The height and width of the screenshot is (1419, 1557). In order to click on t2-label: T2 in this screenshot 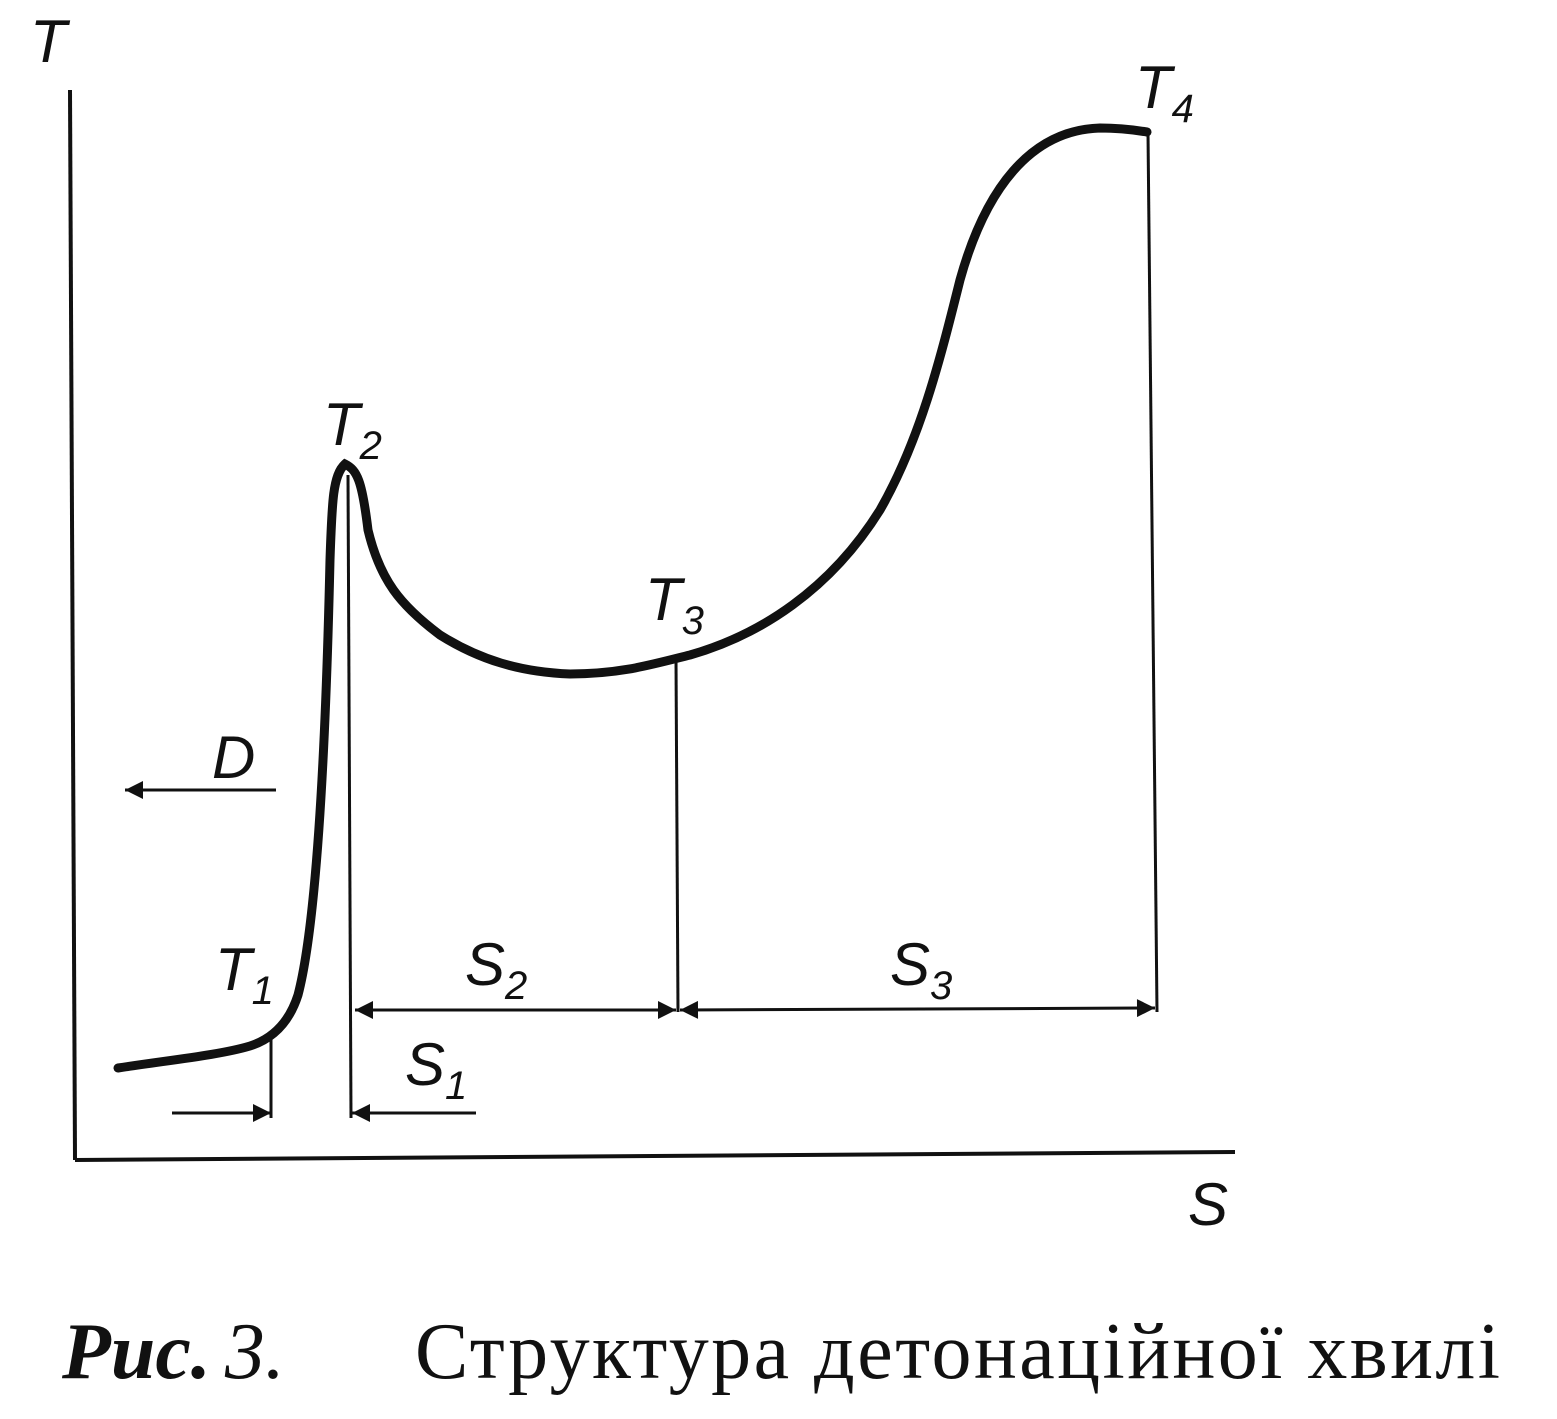, I will do `click(352, 429)`.